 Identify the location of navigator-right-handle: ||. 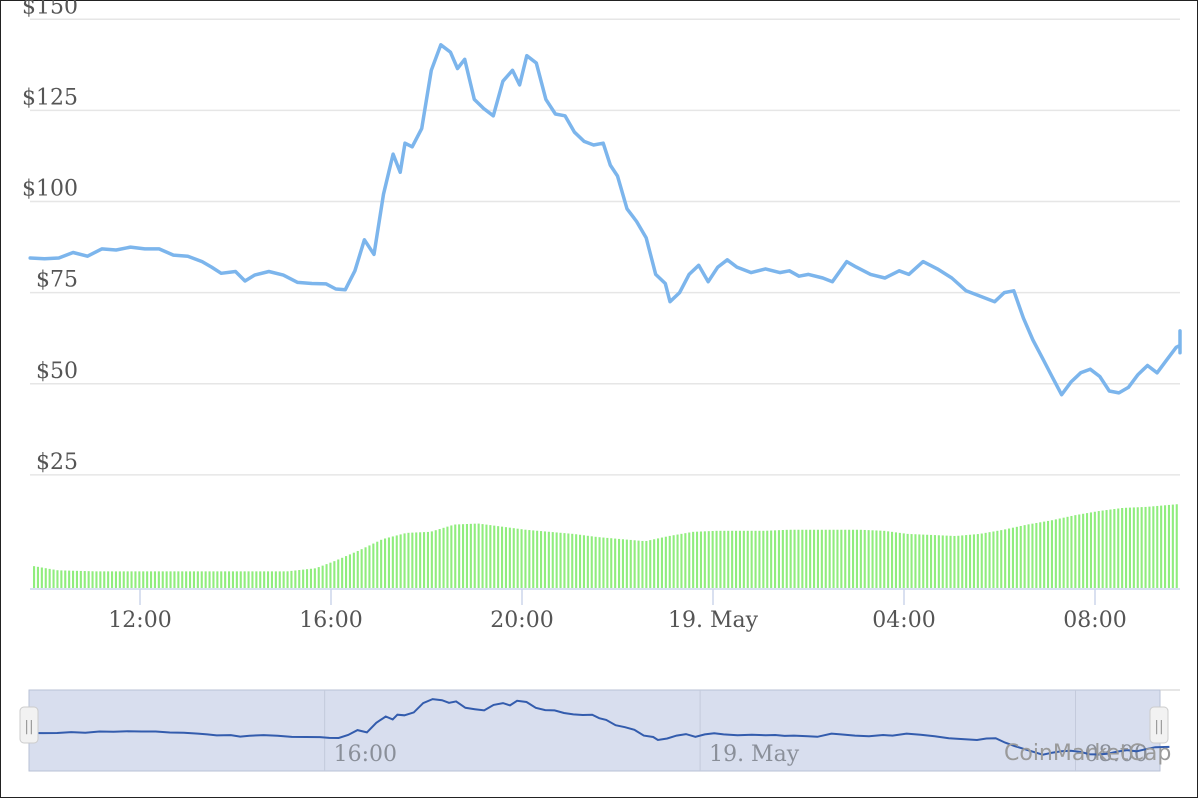
(1159, 725).